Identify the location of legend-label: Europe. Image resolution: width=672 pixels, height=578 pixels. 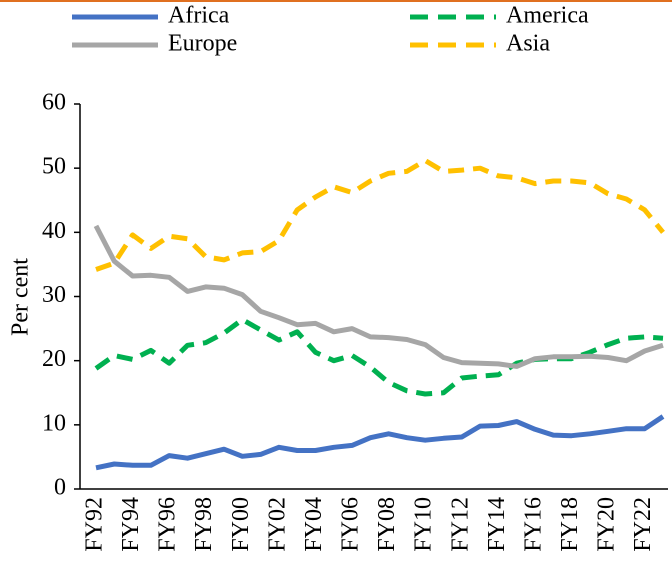
(202, 44).